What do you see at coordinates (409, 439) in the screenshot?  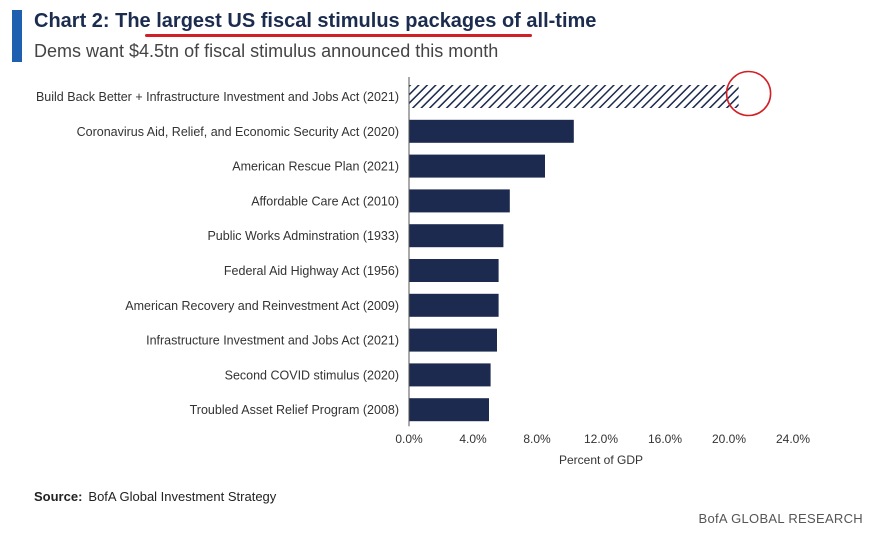 I see `x-tick-label: 0.0%` at bounding box center [409, 439].